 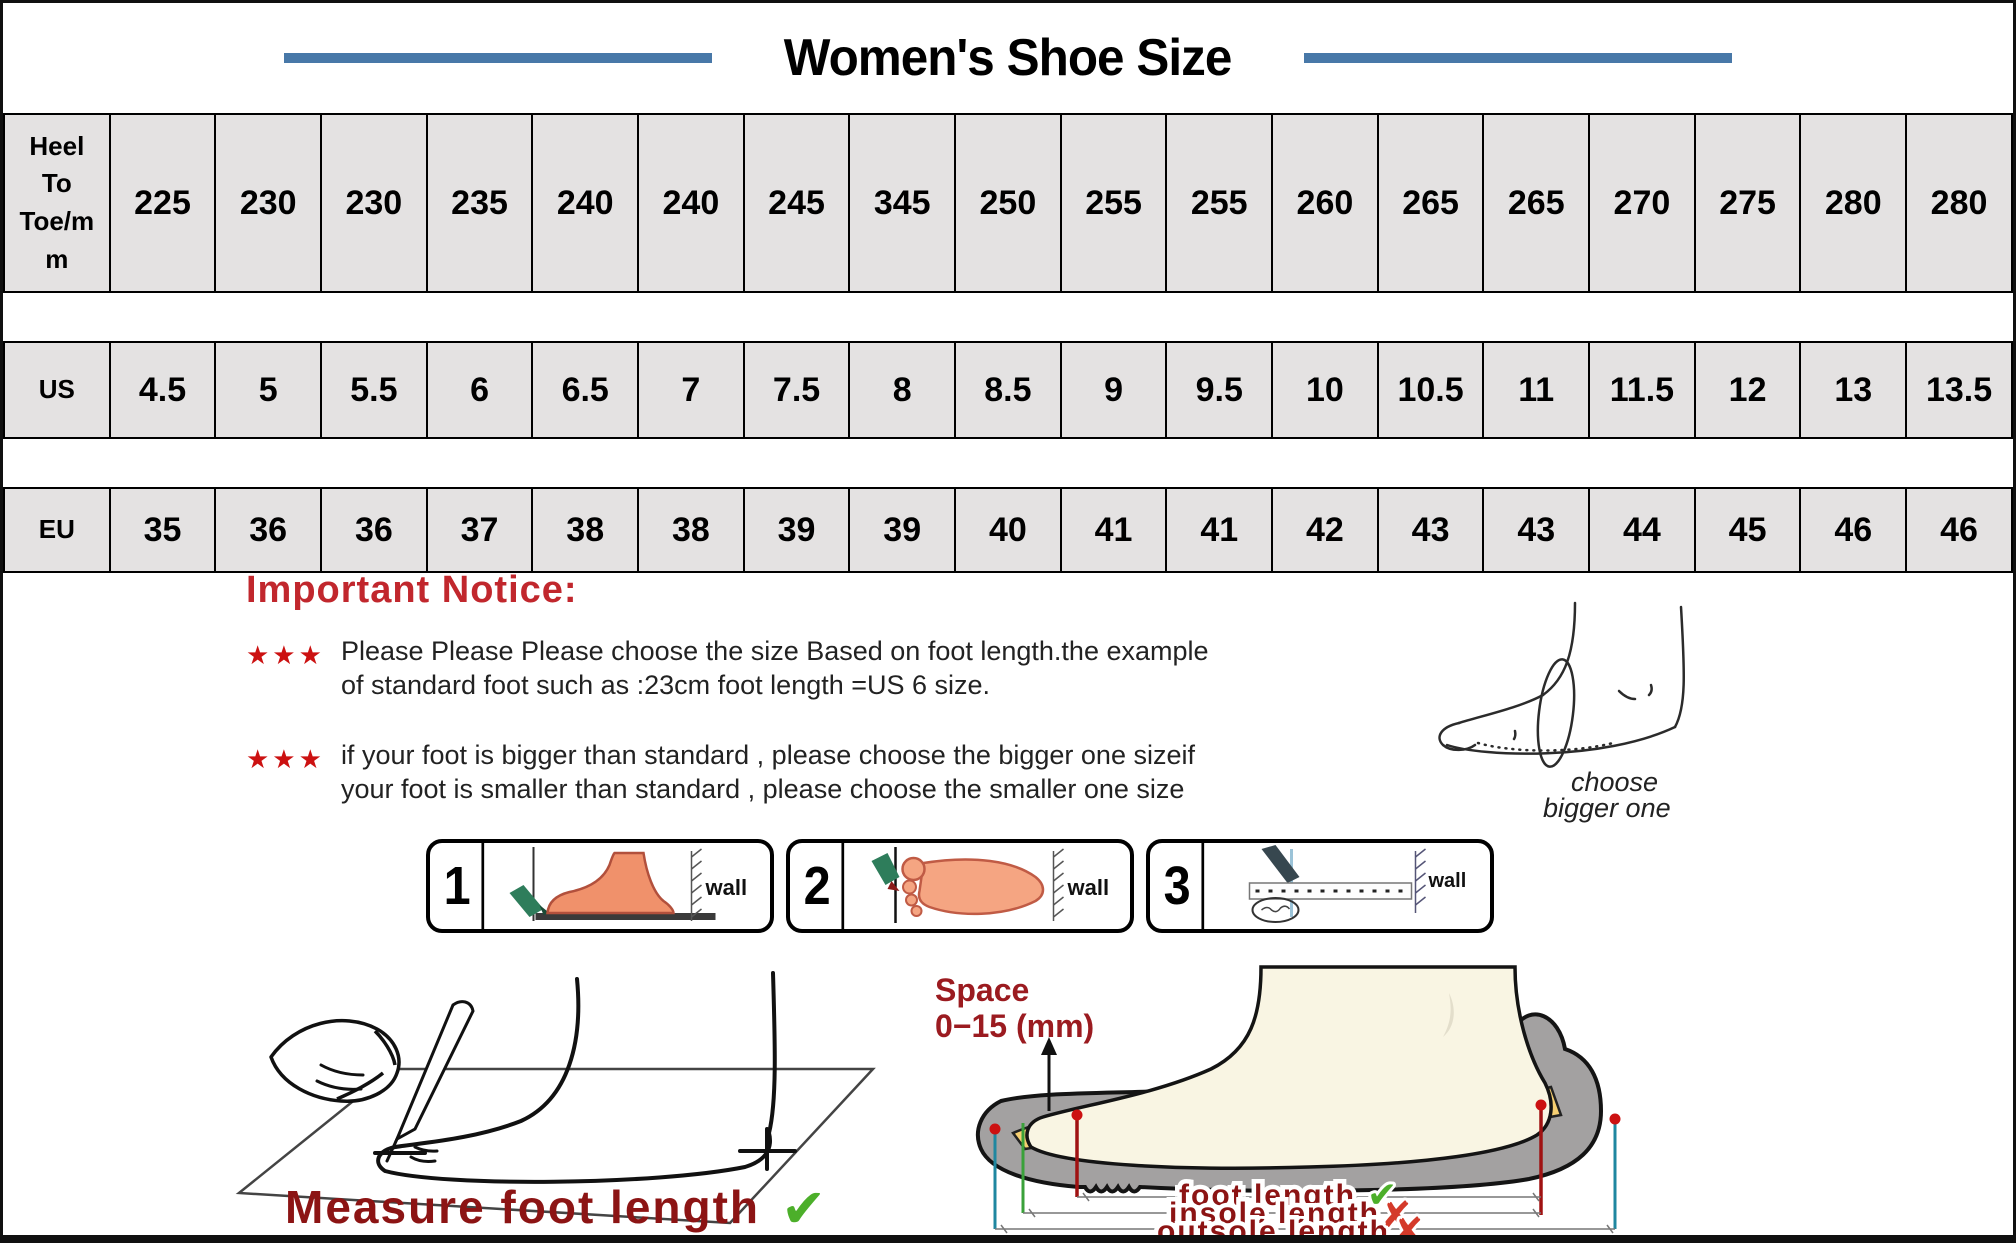 I want to click on table-cell: 7.5, so click(x=796, y=390).